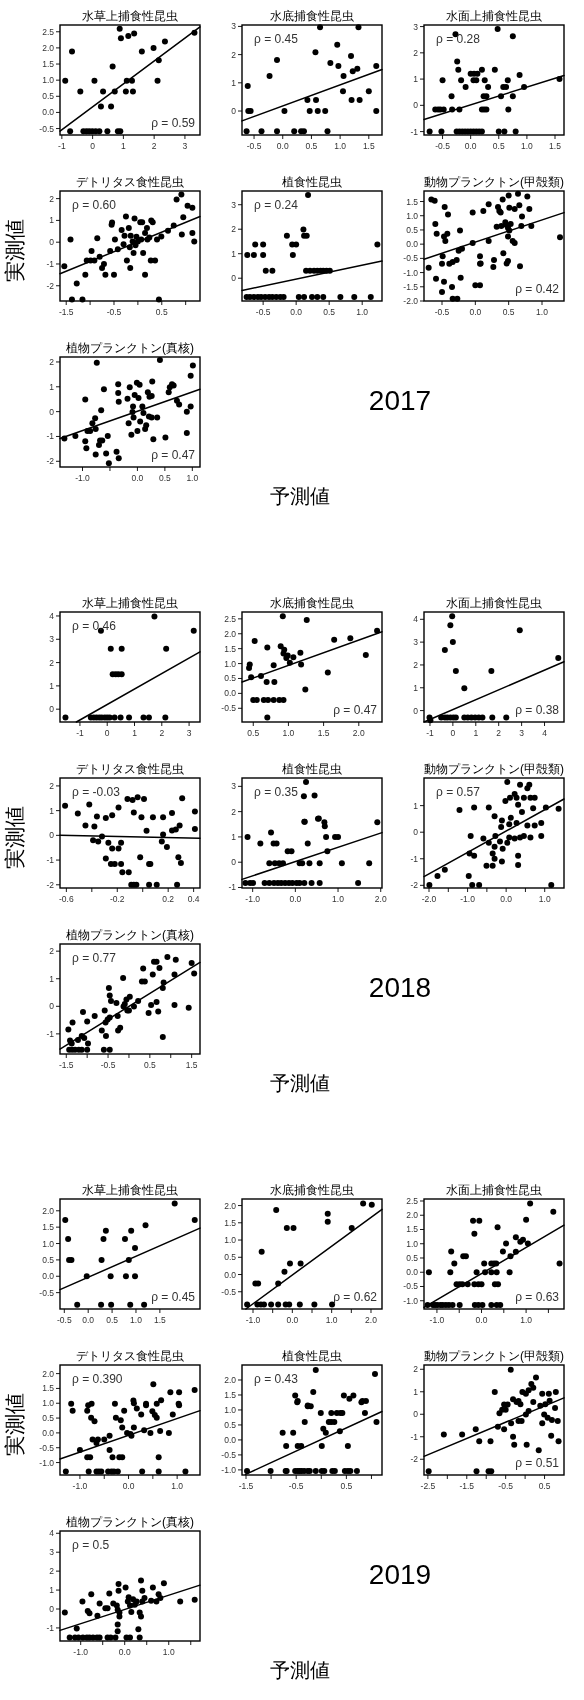 The height and width of the screenshot is (1700, 584). Describe the element at coordinates (494, 1190) in the screenshot. I see `chart-title: 水面上捕食性昆虫` at that location.